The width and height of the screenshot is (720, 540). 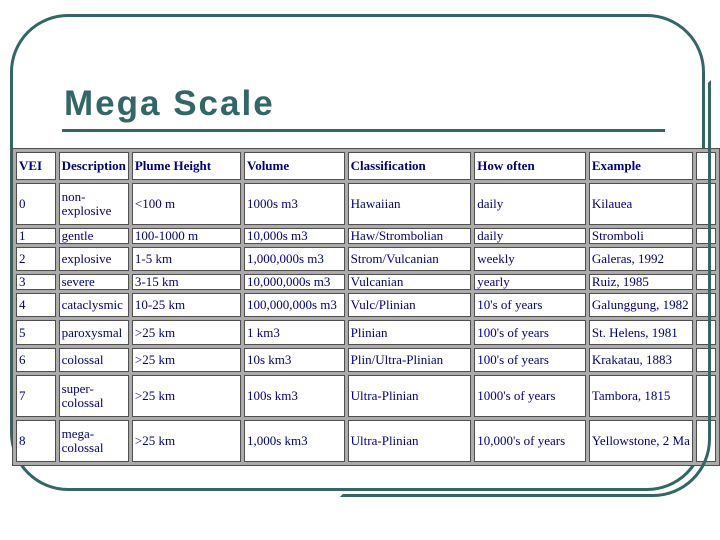 I want to click on classification-cell: Plinian, so click(x=409, y=332).